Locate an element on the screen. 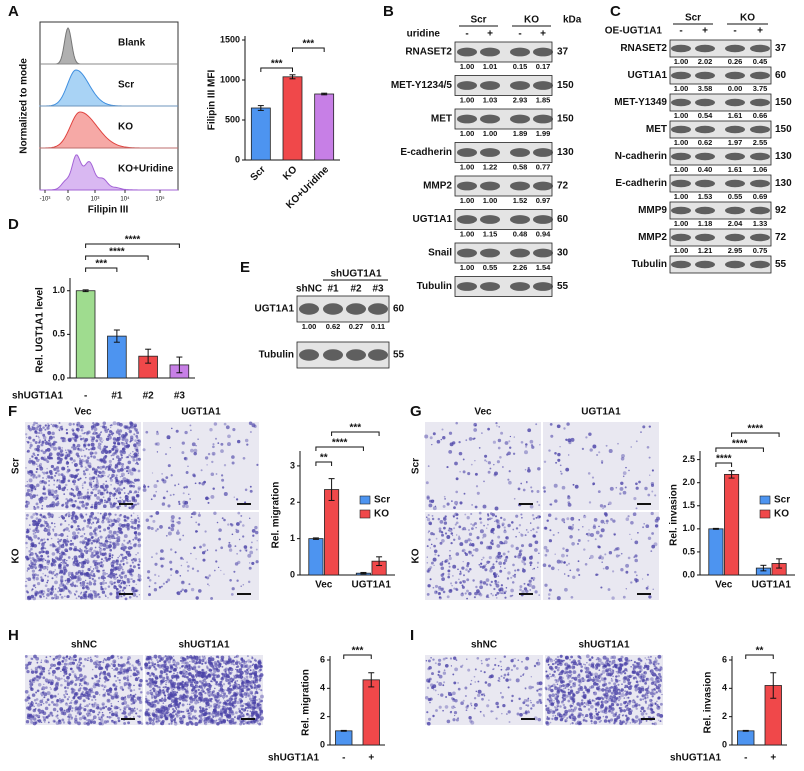 This screenshot has height=771, width=804. micrograph is located at coordinates (201, 555).